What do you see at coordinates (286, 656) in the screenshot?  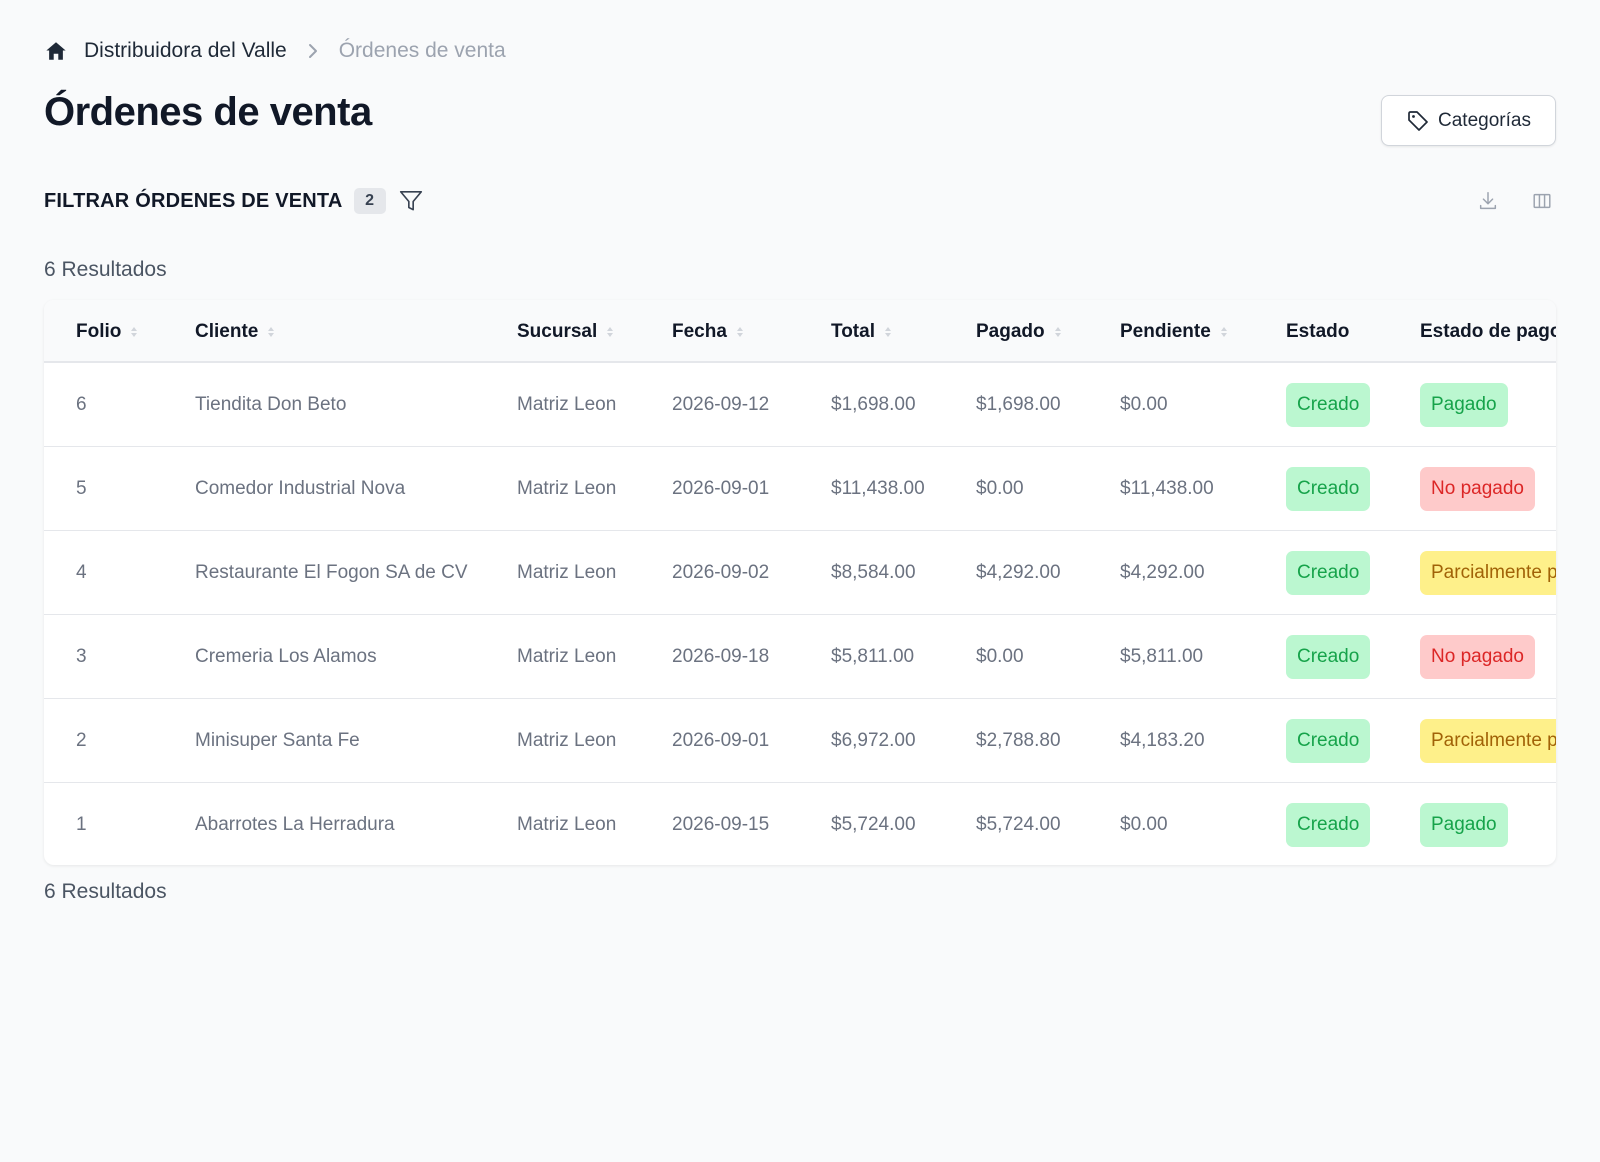 I see `cell-cliente: Cremeria Los Alamos` at bounding box center [286, 656].